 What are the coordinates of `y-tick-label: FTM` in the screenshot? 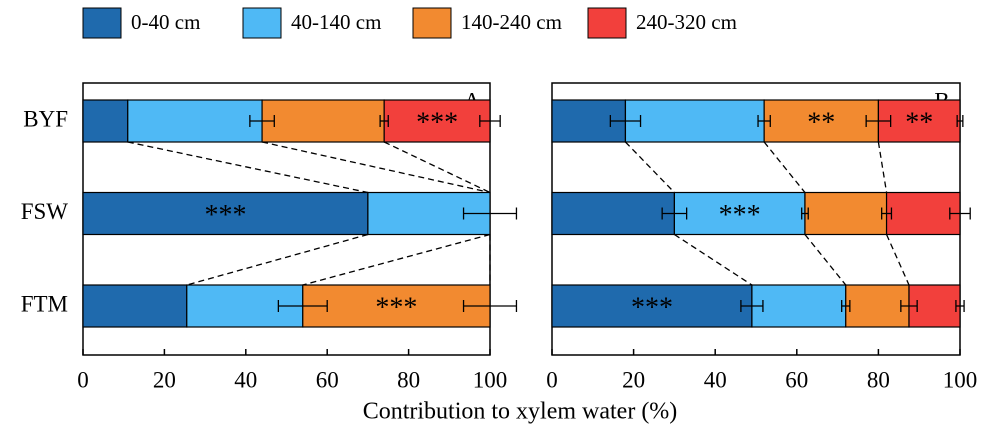 It's located at (44, 303).